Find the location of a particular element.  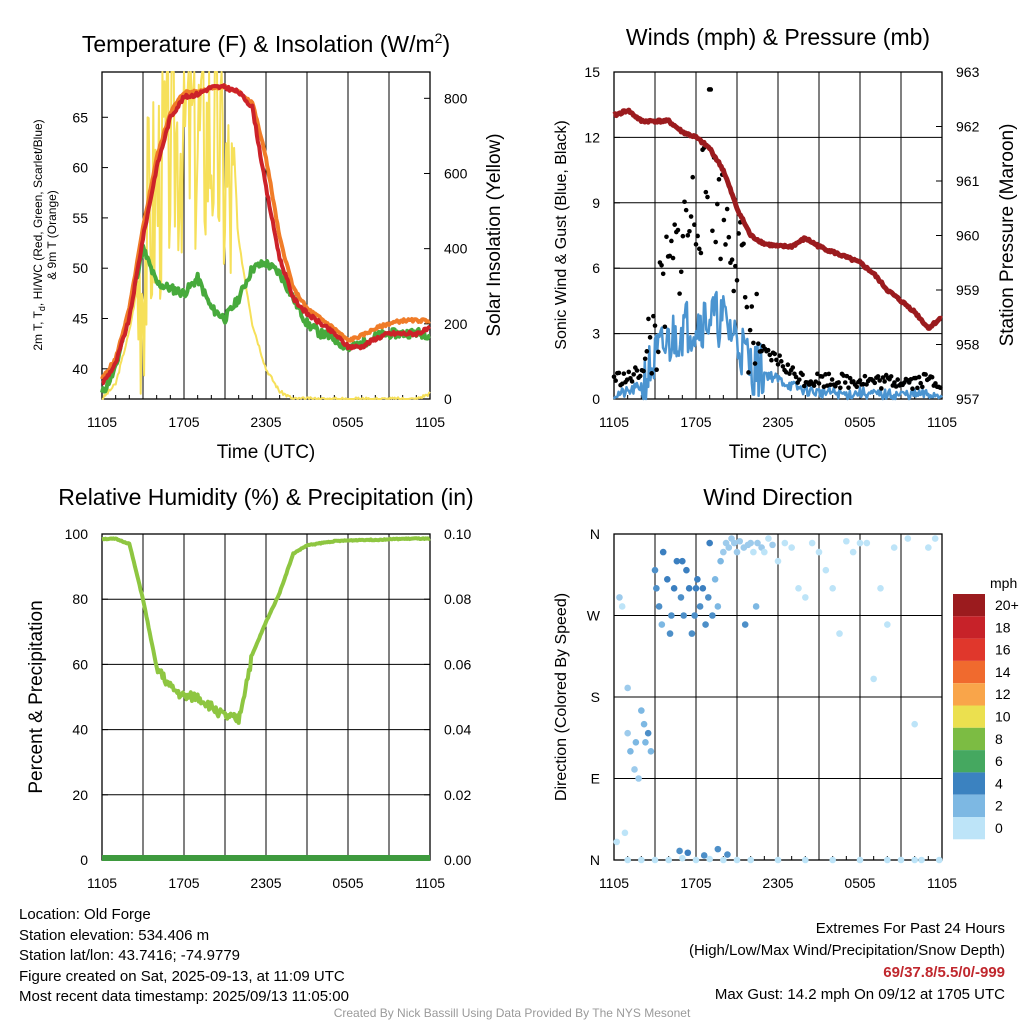

wind-y2-tick-label: 963 is located at coordinates (968, 72).